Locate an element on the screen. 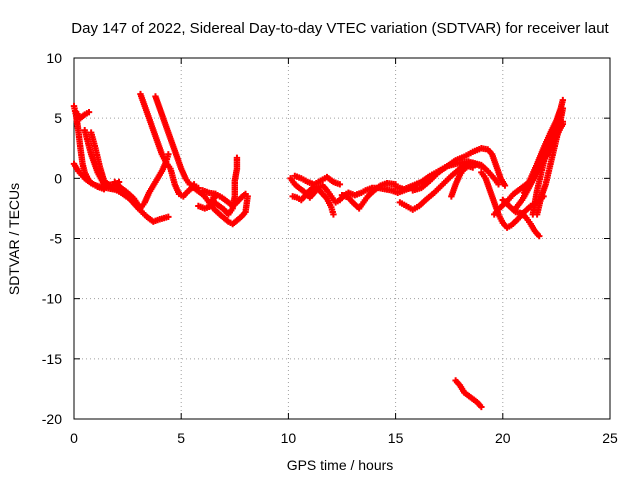  series-s15 is located at coordinates (317, 180).